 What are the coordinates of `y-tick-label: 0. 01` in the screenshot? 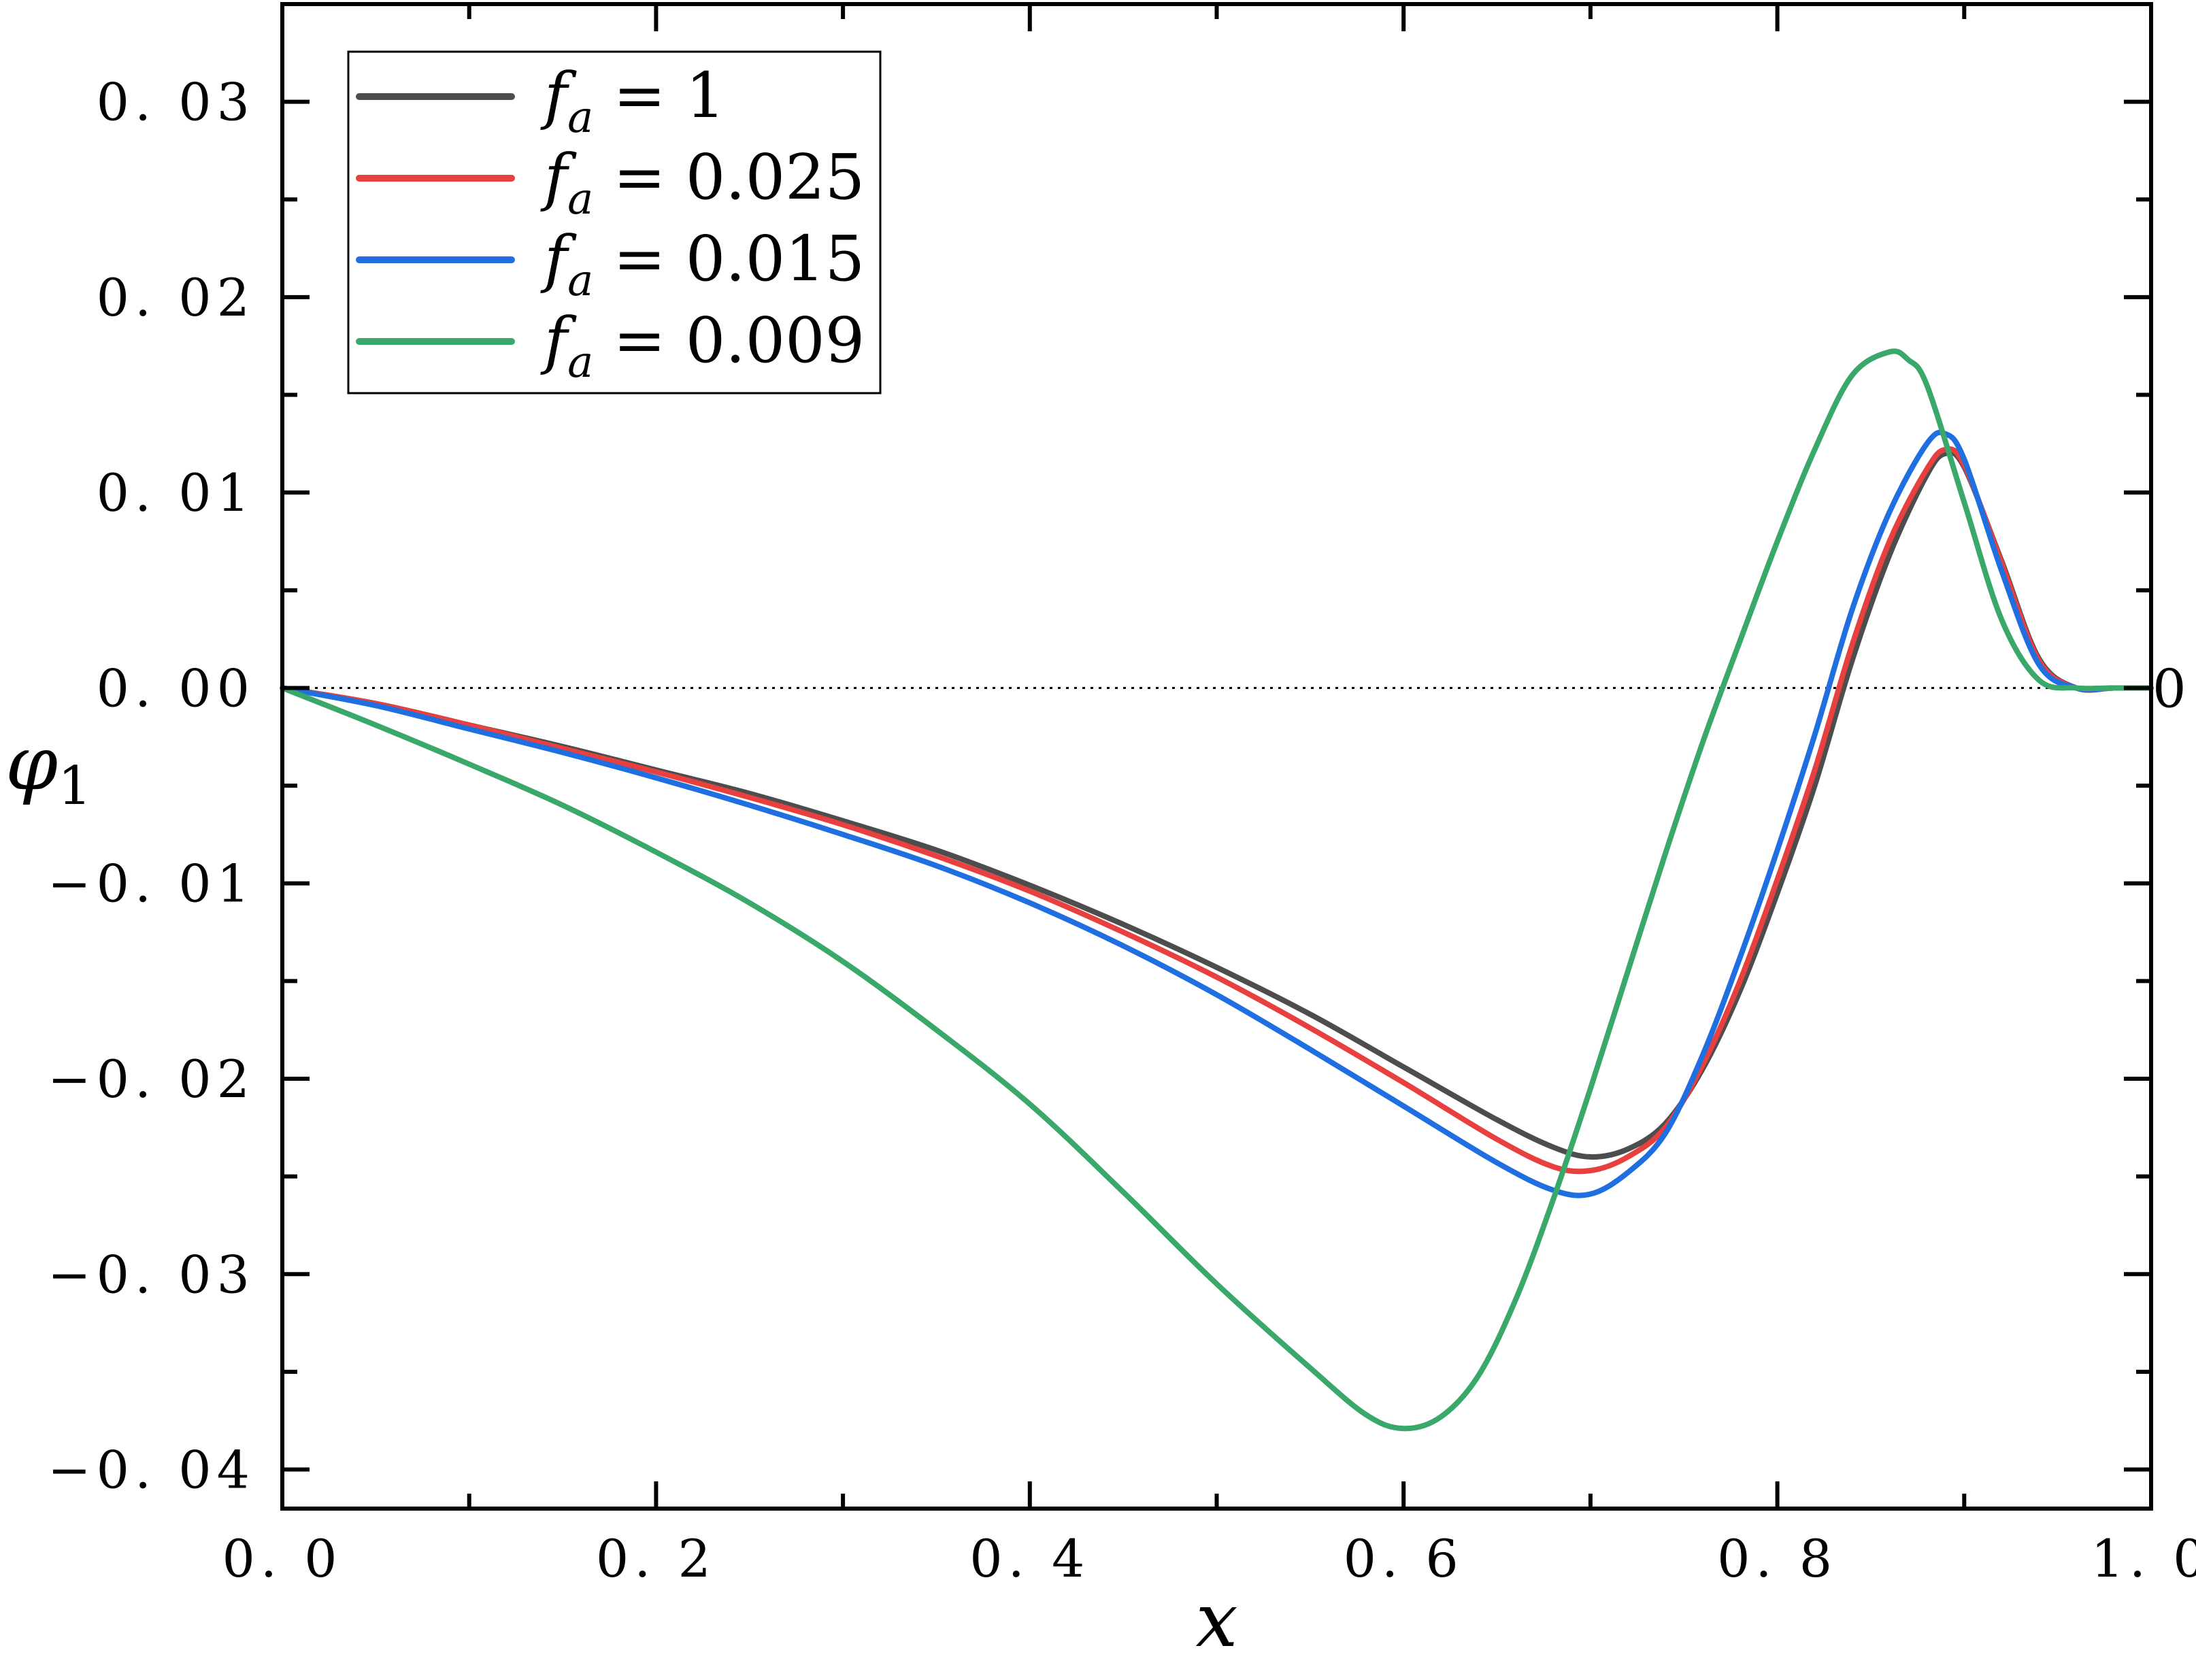 It's located at (176, 493).